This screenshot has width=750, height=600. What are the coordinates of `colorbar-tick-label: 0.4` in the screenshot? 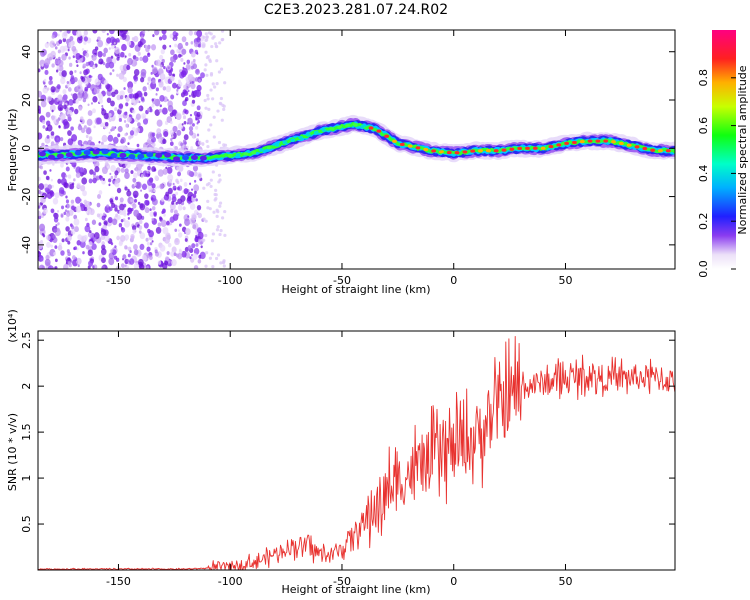 It's located at (703, 174).